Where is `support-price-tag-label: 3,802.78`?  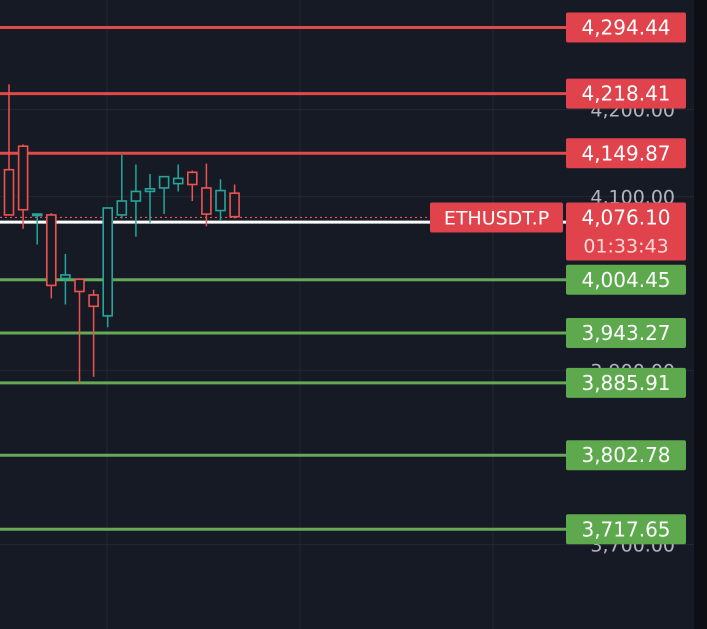
support-price-tag-label: 3,802.78 is located at coordinates (625, 455).